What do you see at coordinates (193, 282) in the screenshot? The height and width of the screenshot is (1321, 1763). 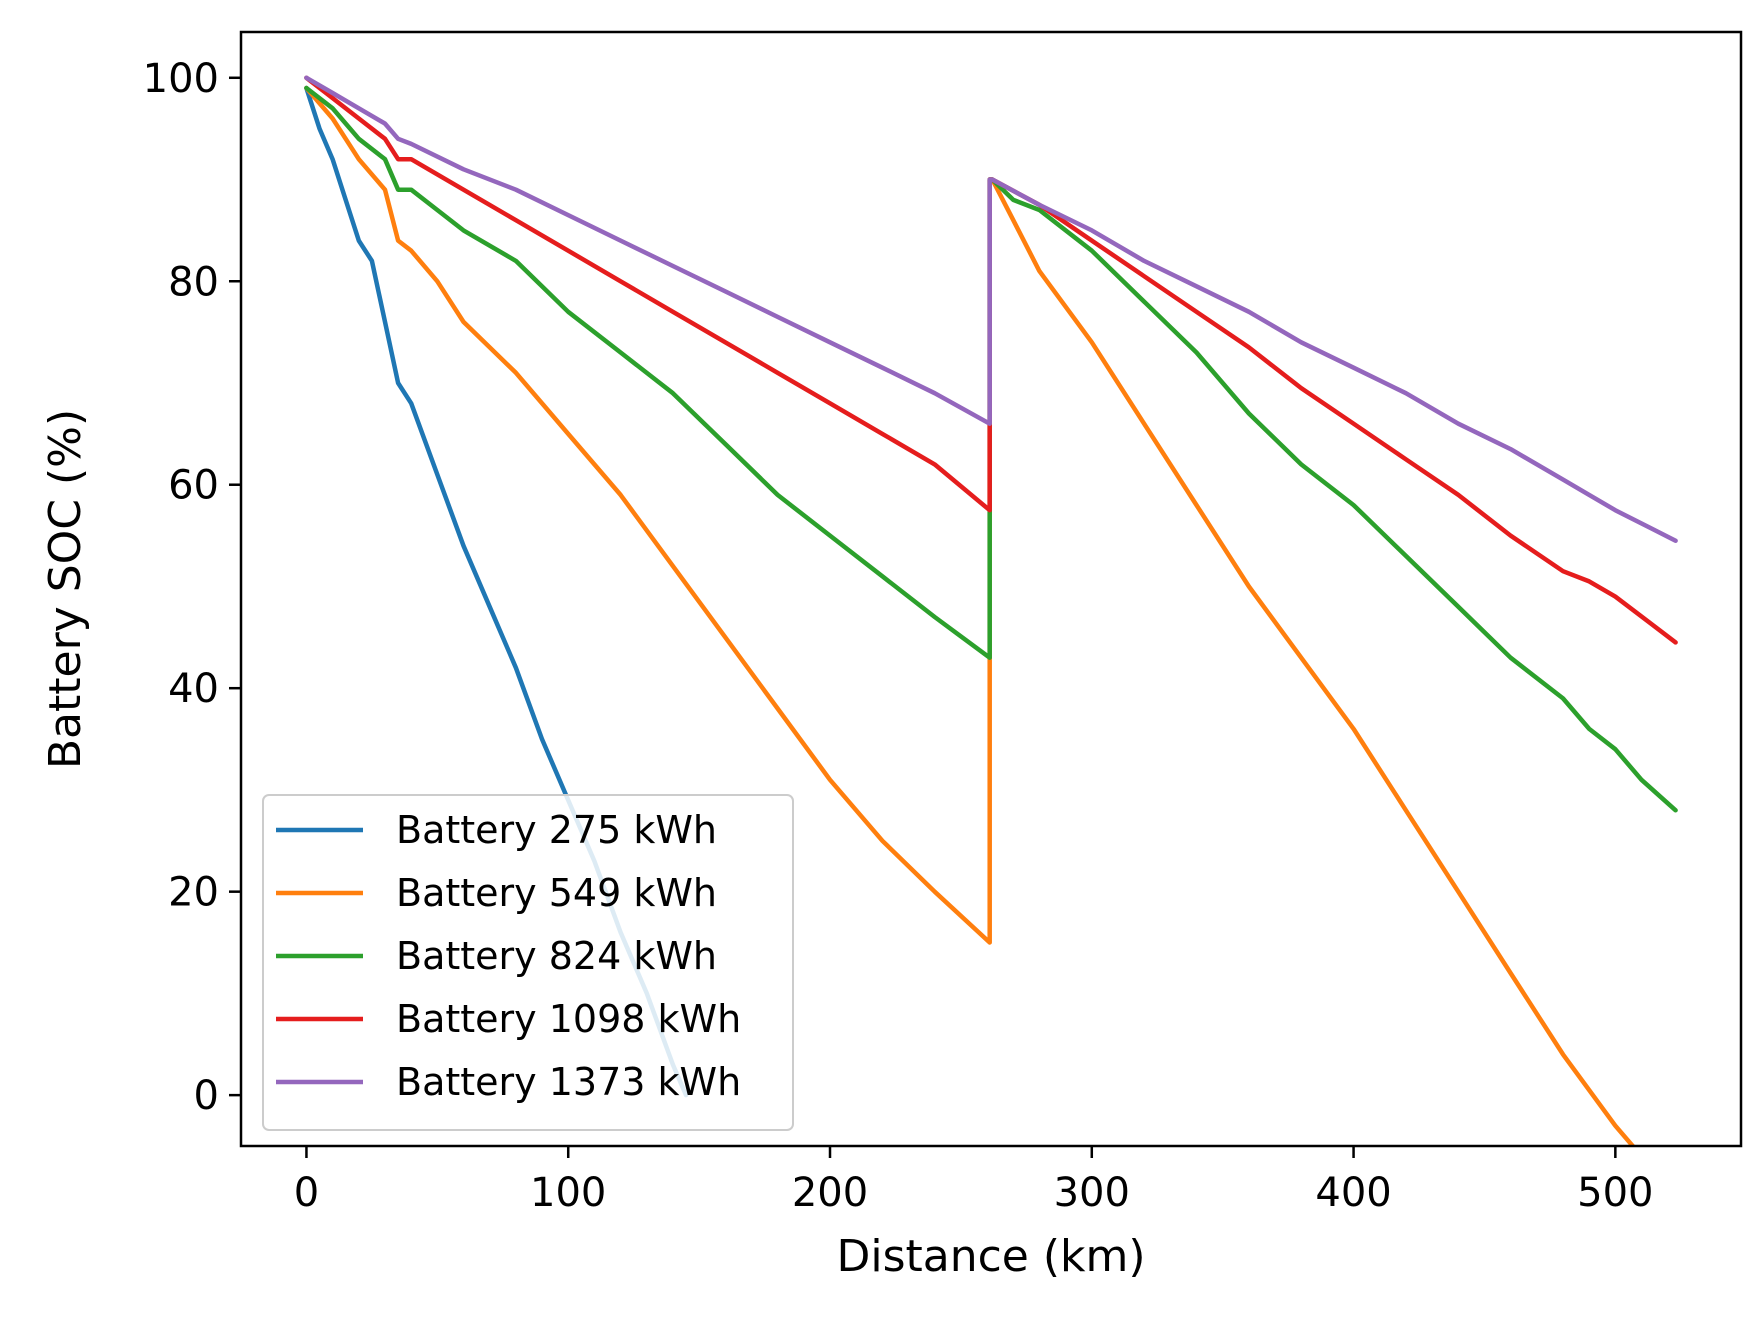 I see `y-tick-label: 80` at bounding box center [193, 282].